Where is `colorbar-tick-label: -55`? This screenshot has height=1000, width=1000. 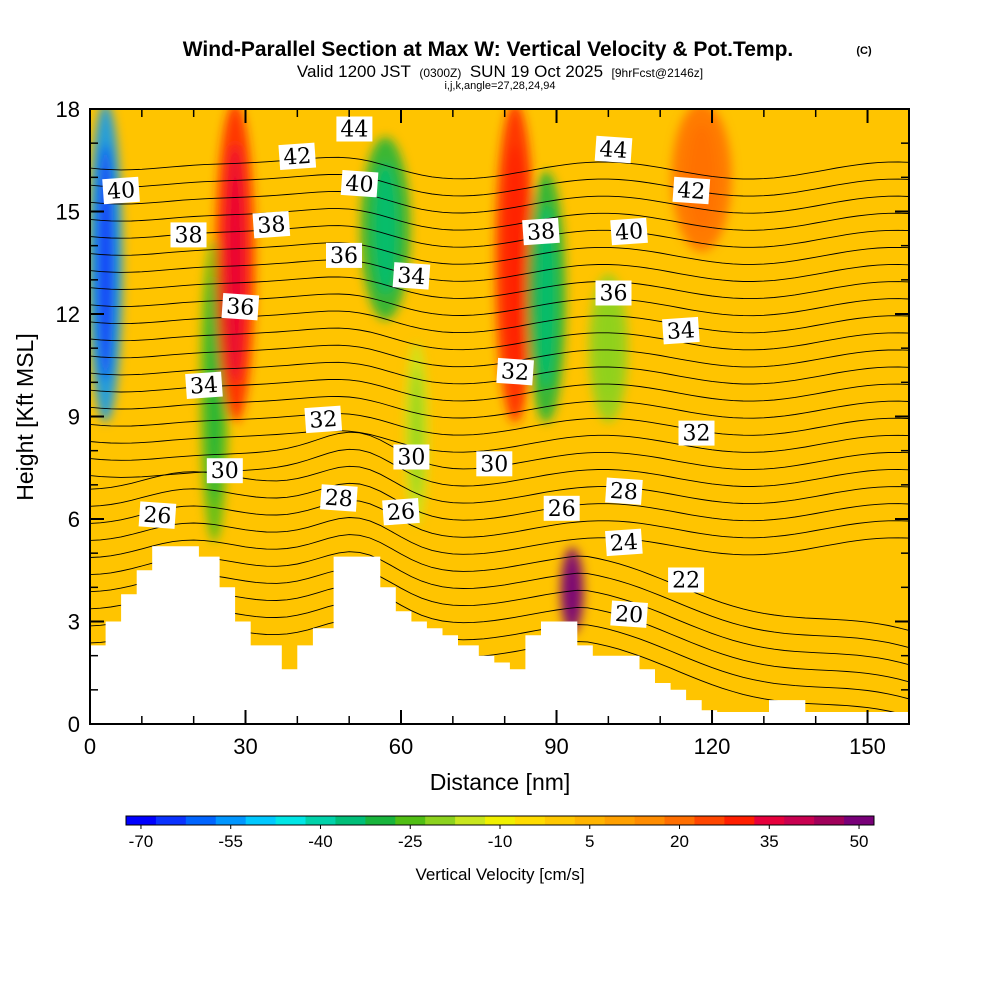
colorbar-tick-label: -55 is located at coordinates (230, 841).